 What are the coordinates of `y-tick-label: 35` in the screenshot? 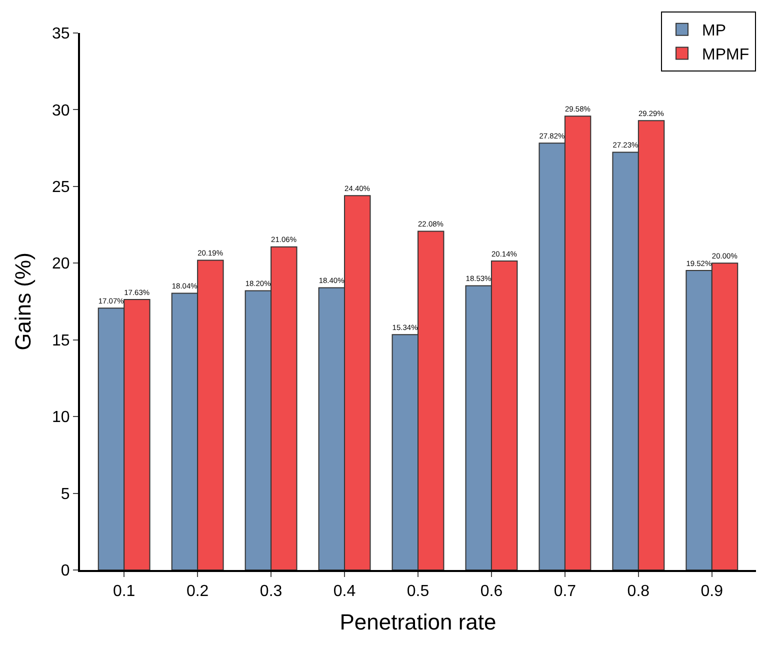 It's located at (61, 34).